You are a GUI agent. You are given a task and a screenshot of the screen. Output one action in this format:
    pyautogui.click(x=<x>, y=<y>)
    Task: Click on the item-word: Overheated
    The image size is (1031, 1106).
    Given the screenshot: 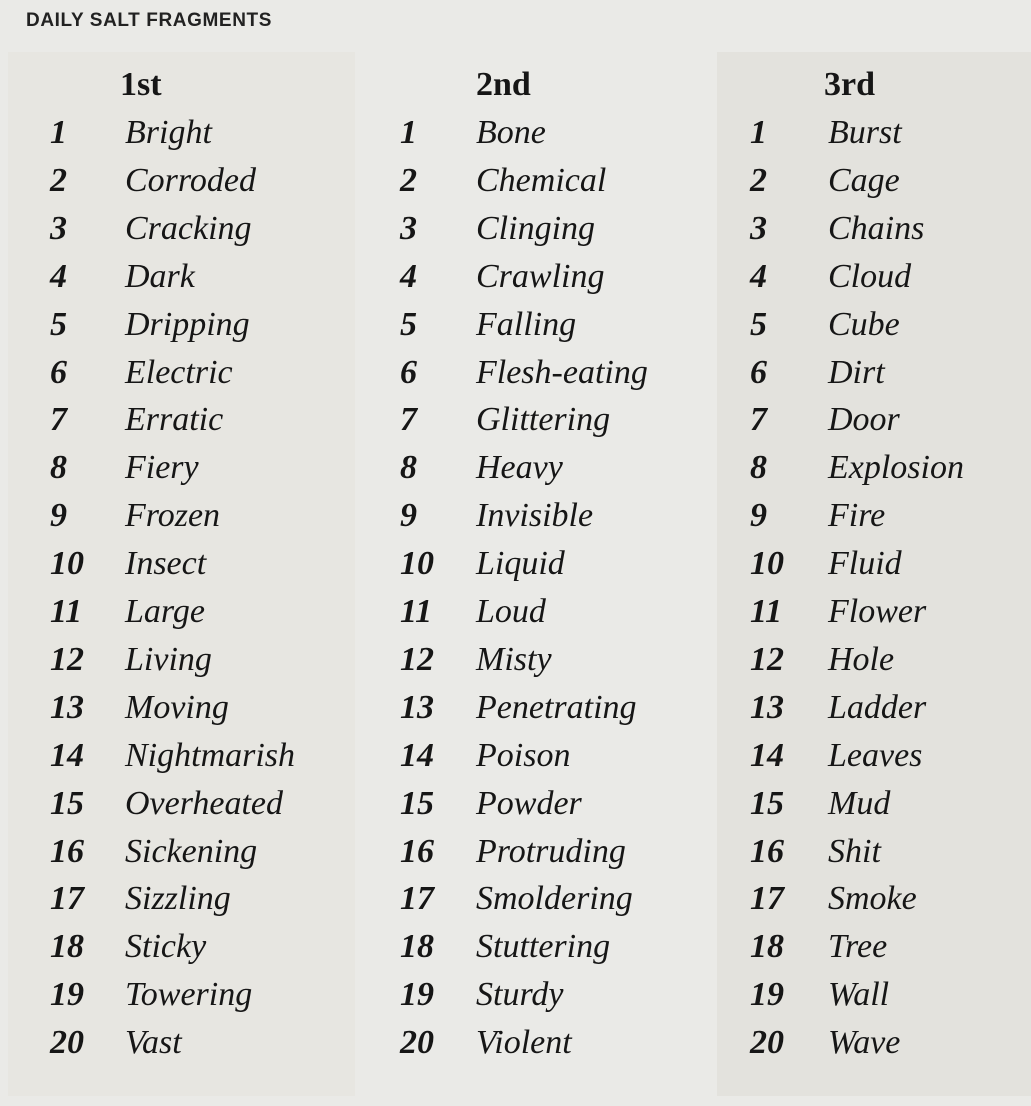 What is the action you would take?
    pyautogui.click(x=204, y=803)
    